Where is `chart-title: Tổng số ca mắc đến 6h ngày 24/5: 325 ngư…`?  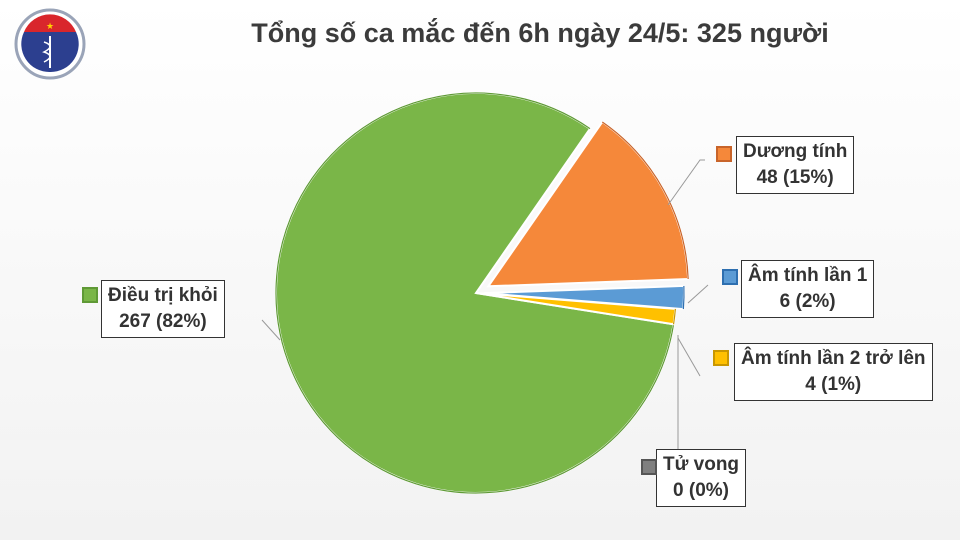 chart-title: Tổng số ca mắc đến 6h ngày 24/5: 325 ngư… is located at coordinates (540, 33).